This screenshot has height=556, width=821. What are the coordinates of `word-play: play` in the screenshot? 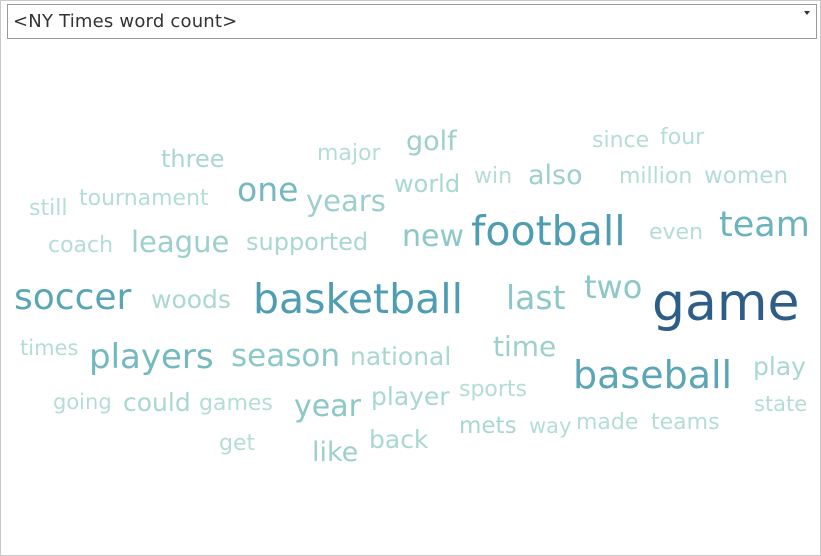 It's located at (779, 366).